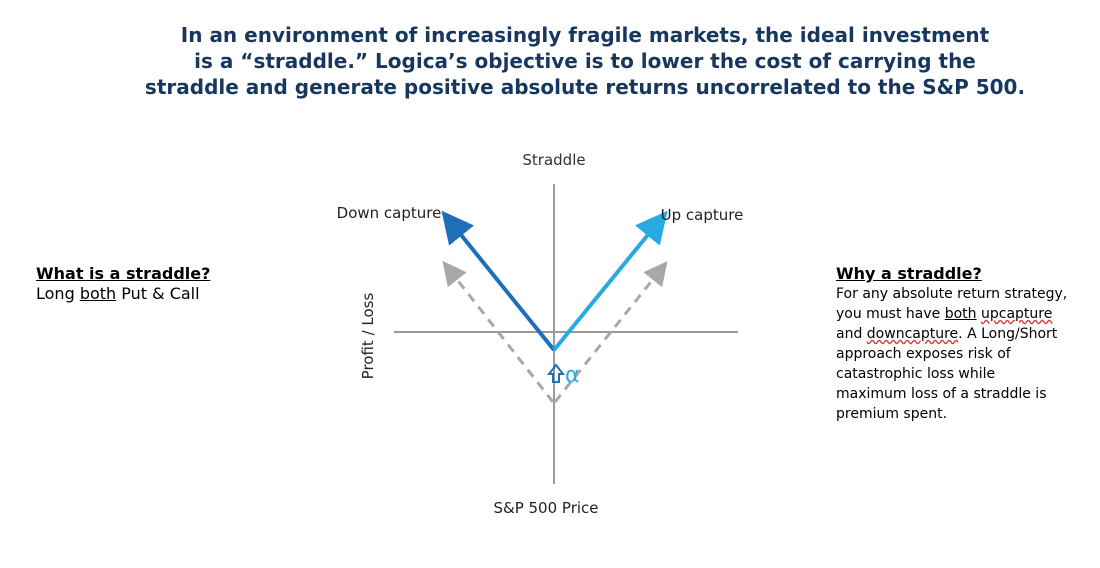 This screenshot has height=568, width=1100. I want to click on up-capture-label: Up capture, so click(702, 215).